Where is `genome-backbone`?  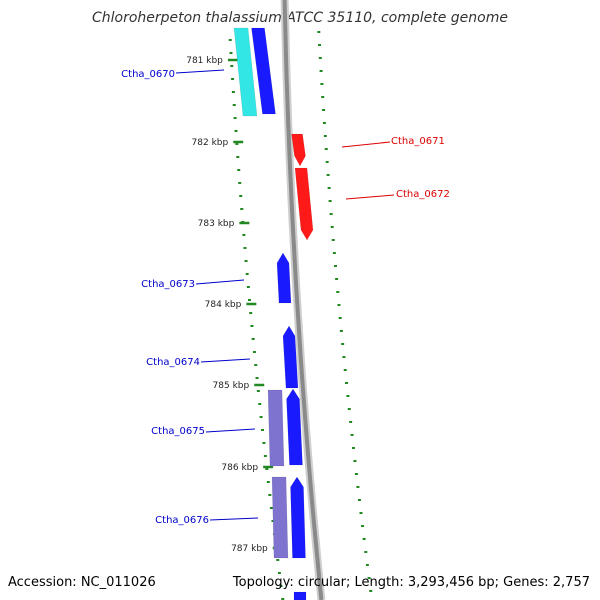 genome-backbone is located at coordinates (303, 300).